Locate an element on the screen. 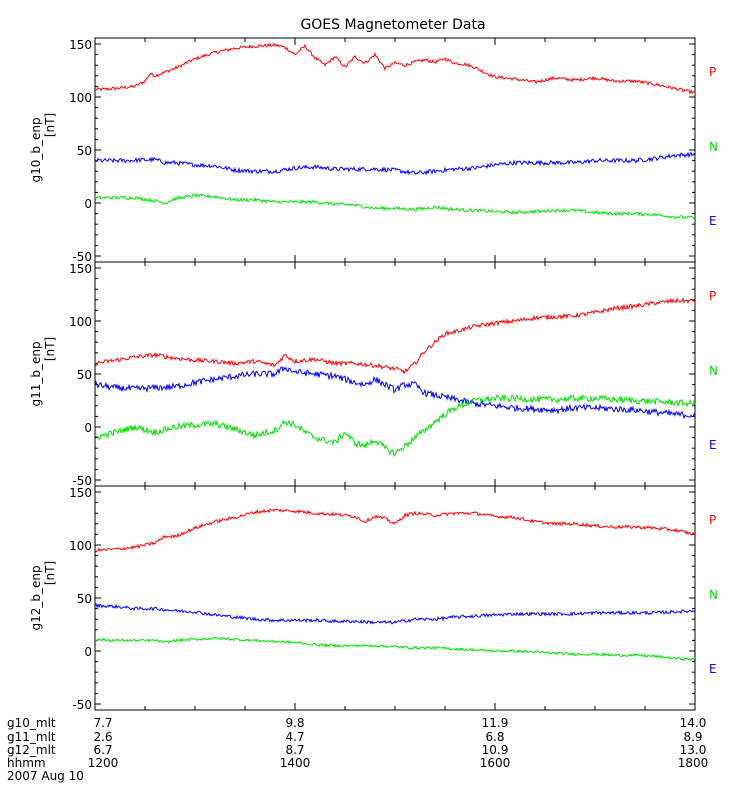 The height and width of the screenshot is (800, 750). bottom-row-value: 7.7 is located at coordinates (102, 723).